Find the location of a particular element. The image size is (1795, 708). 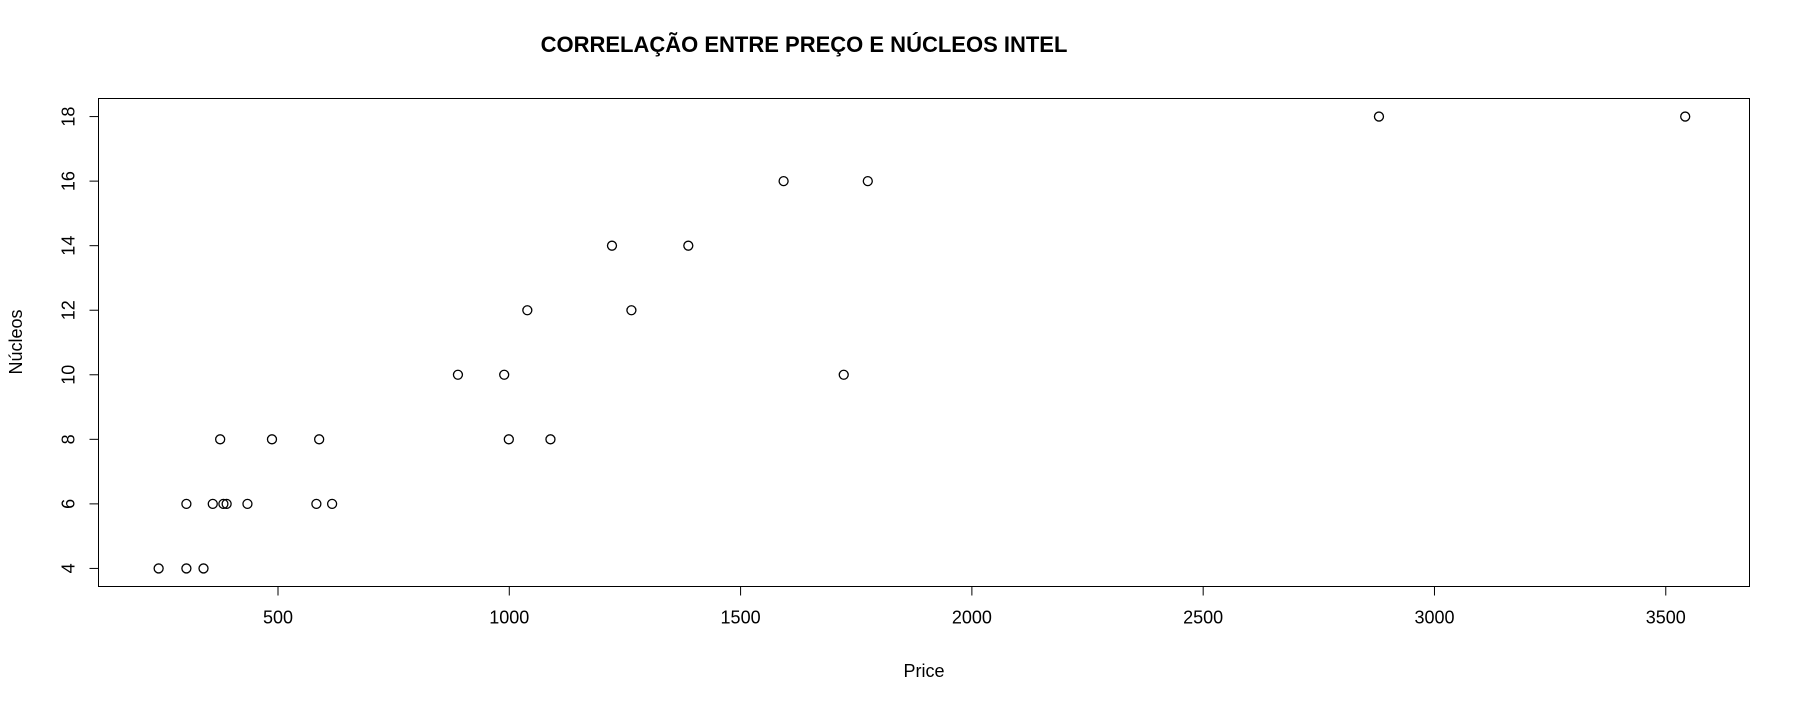

chart-title: CORRELAÇÃO ENTRE PREÇO E NÚCLEOS INTEL is located at coordinates (804, 44).